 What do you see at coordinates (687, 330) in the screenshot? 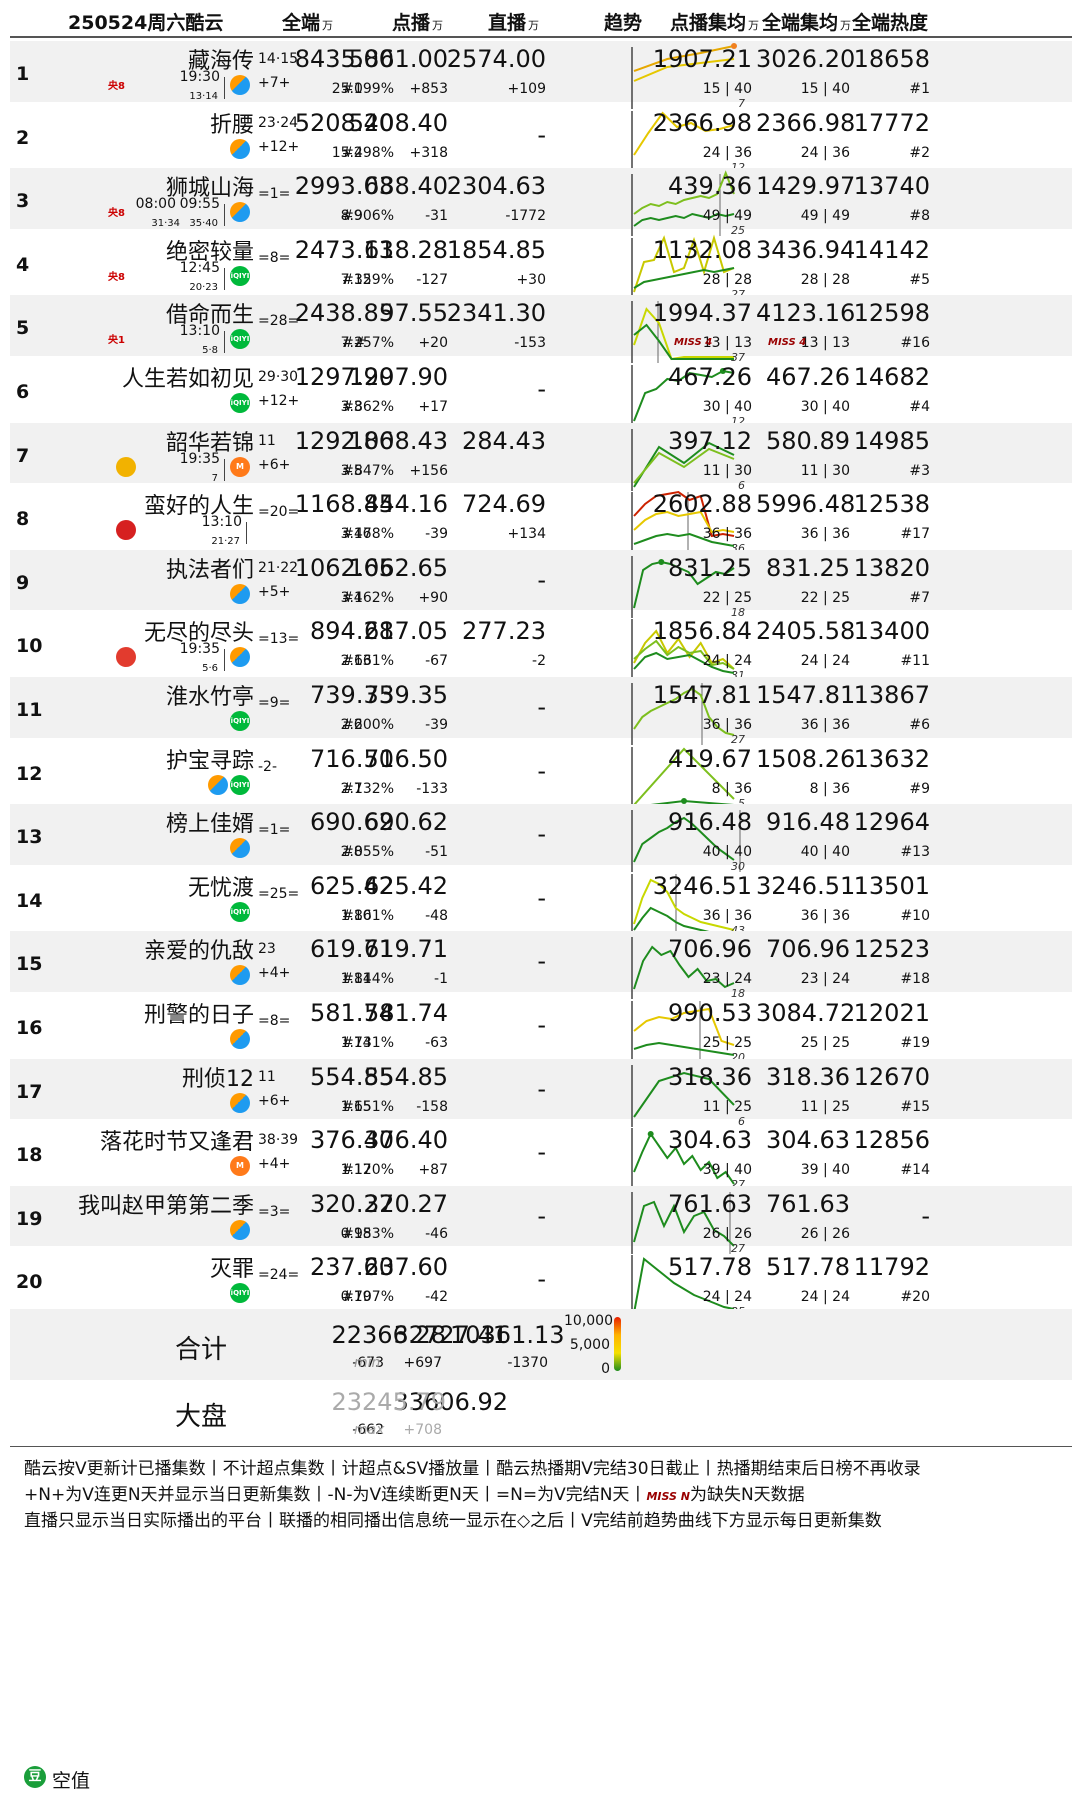
I see `trend-chart: 37` at bounding box center [687, 330].